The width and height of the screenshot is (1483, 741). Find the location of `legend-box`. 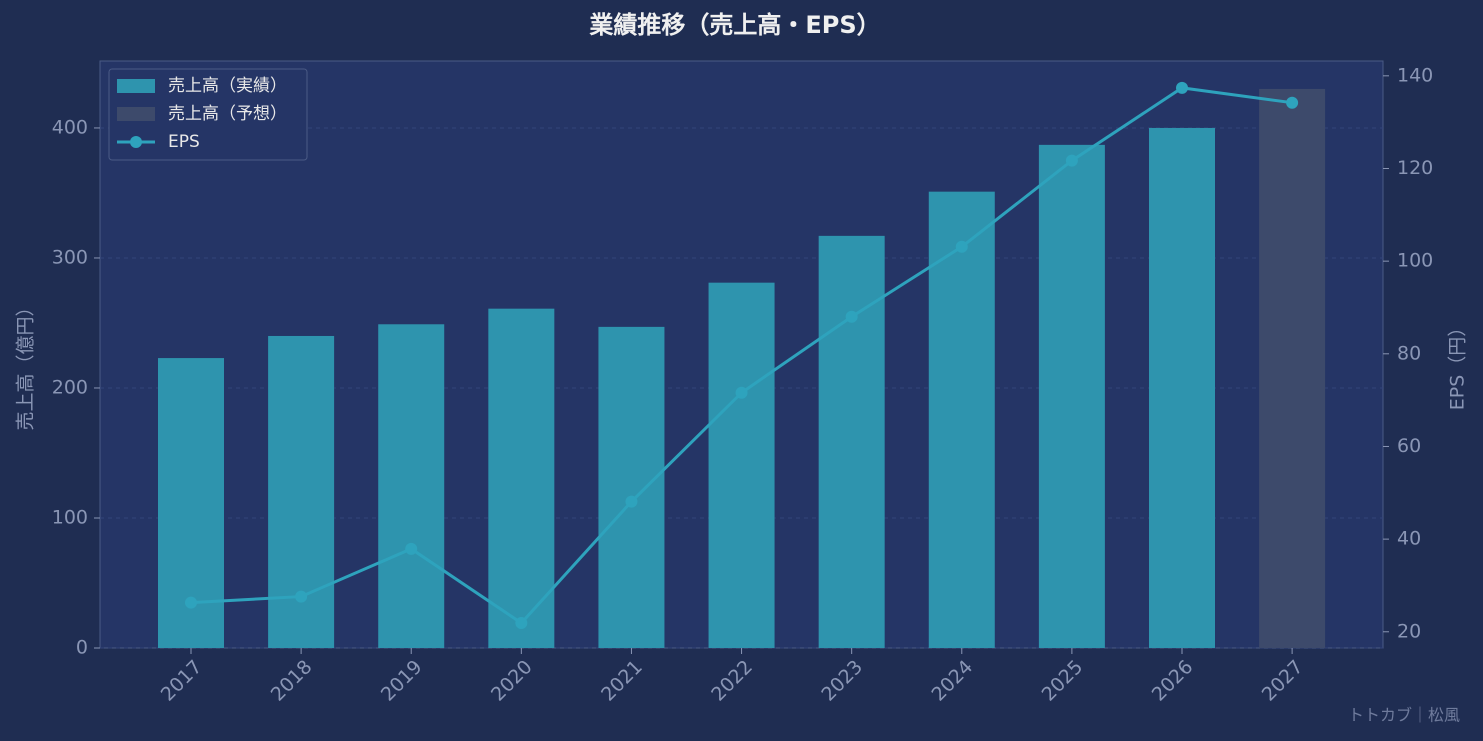

legend-box is located at coordinates (208, 114).